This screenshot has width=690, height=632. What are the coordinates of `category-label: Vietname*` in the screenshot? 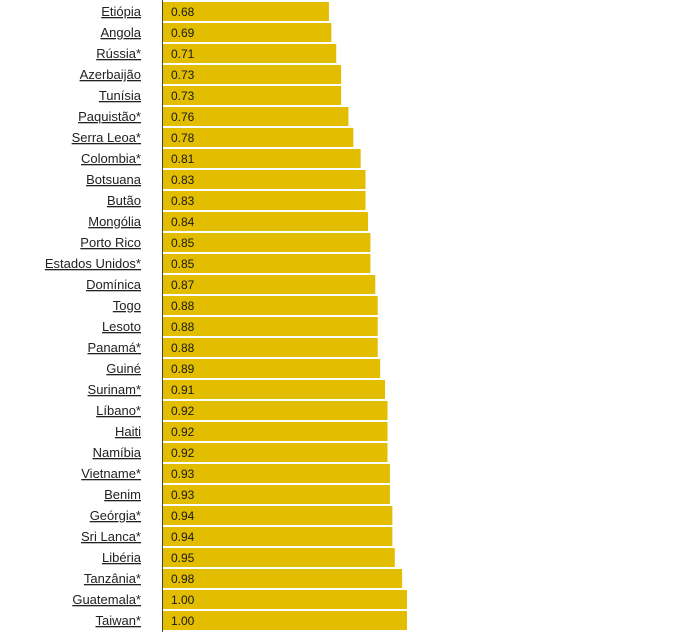 It's located at (111, 473).